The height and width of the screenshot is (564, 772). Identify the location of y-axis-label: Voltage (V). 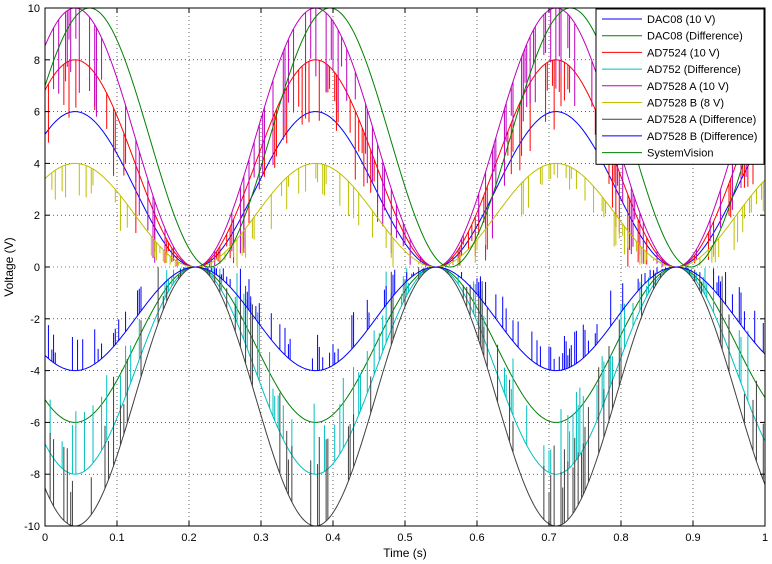
(9, 266).